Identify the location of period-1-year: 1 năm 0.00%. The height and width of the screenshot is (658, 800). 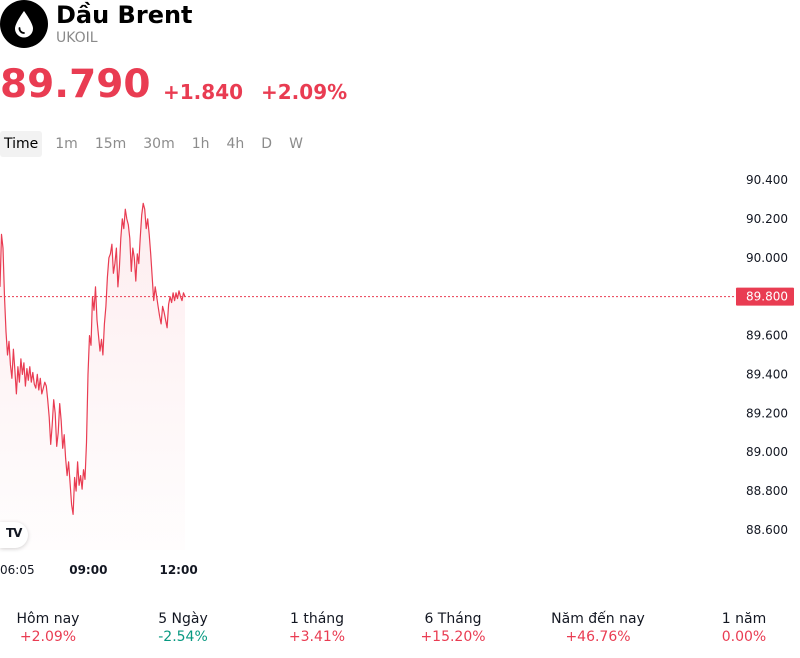
(739, 628).